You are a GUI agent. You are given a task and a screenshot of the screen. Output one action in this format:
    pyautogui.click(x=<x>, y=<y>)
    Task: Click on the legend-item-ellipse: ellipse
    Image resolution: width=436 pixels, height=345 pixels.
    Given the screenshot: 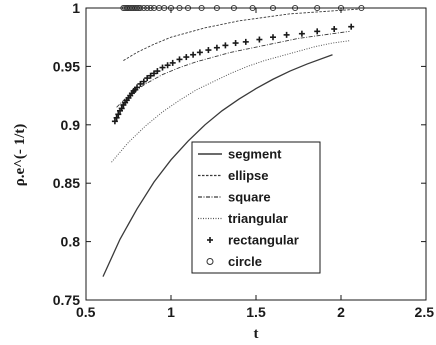 What is the action you would take?
    pyautogui.click(x=233, y=175)
    